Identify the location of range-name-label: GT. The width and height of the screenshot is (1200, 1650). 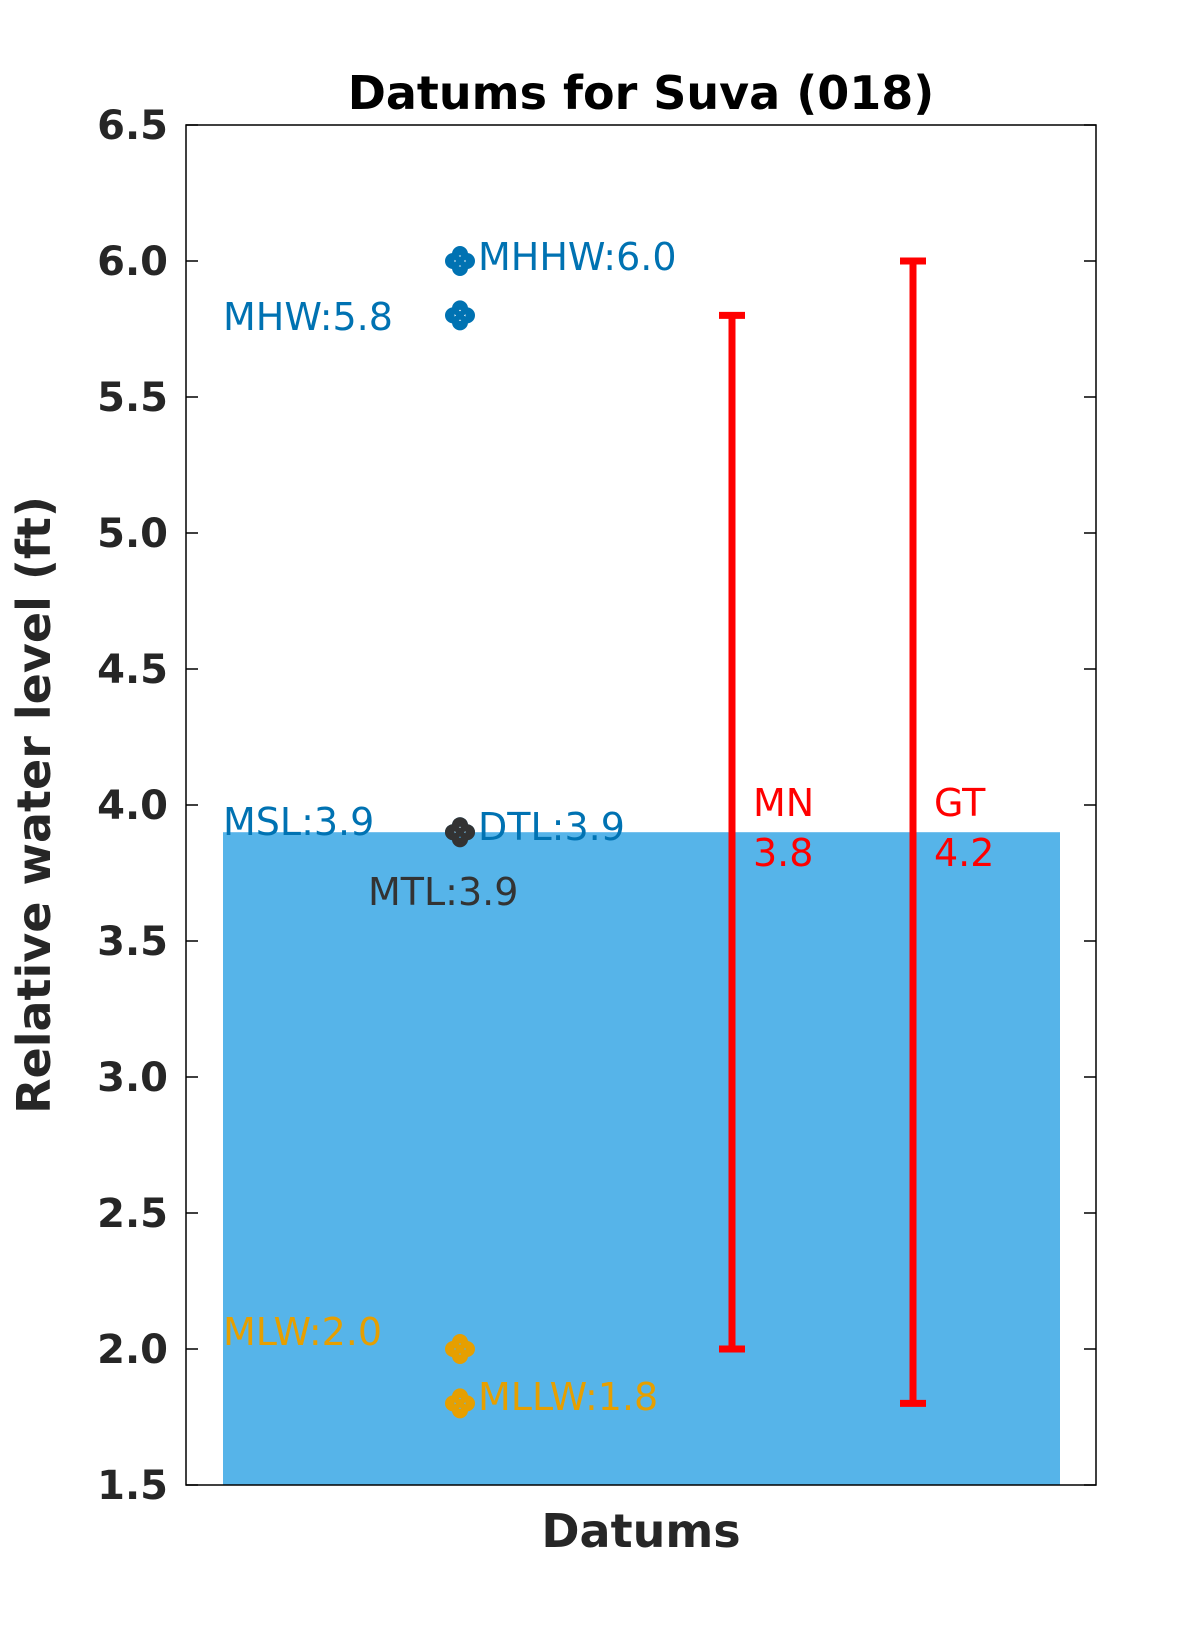
(960, 803).